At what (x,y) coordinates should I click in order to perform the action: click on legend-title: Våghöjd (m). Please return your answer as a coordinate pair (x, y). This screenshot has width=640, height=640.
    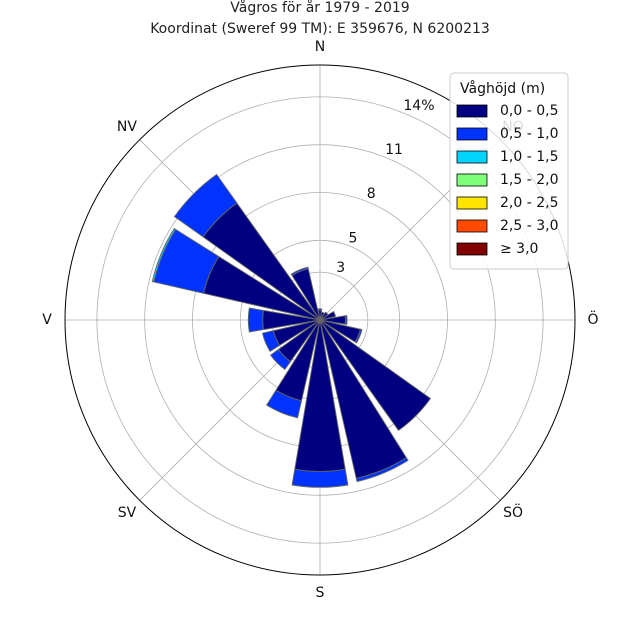
    Looking at the image, I should click on (502, 88).